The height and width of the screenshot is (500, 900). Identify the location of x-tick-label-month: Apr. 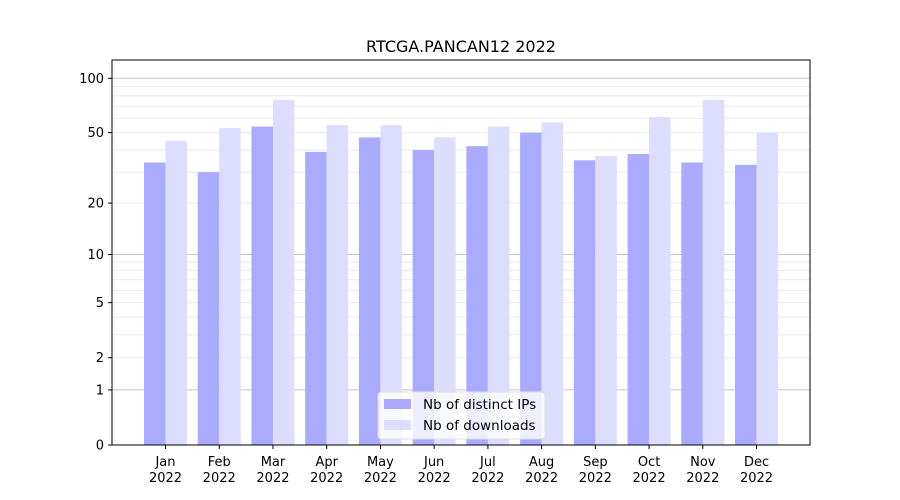
(326, 462).